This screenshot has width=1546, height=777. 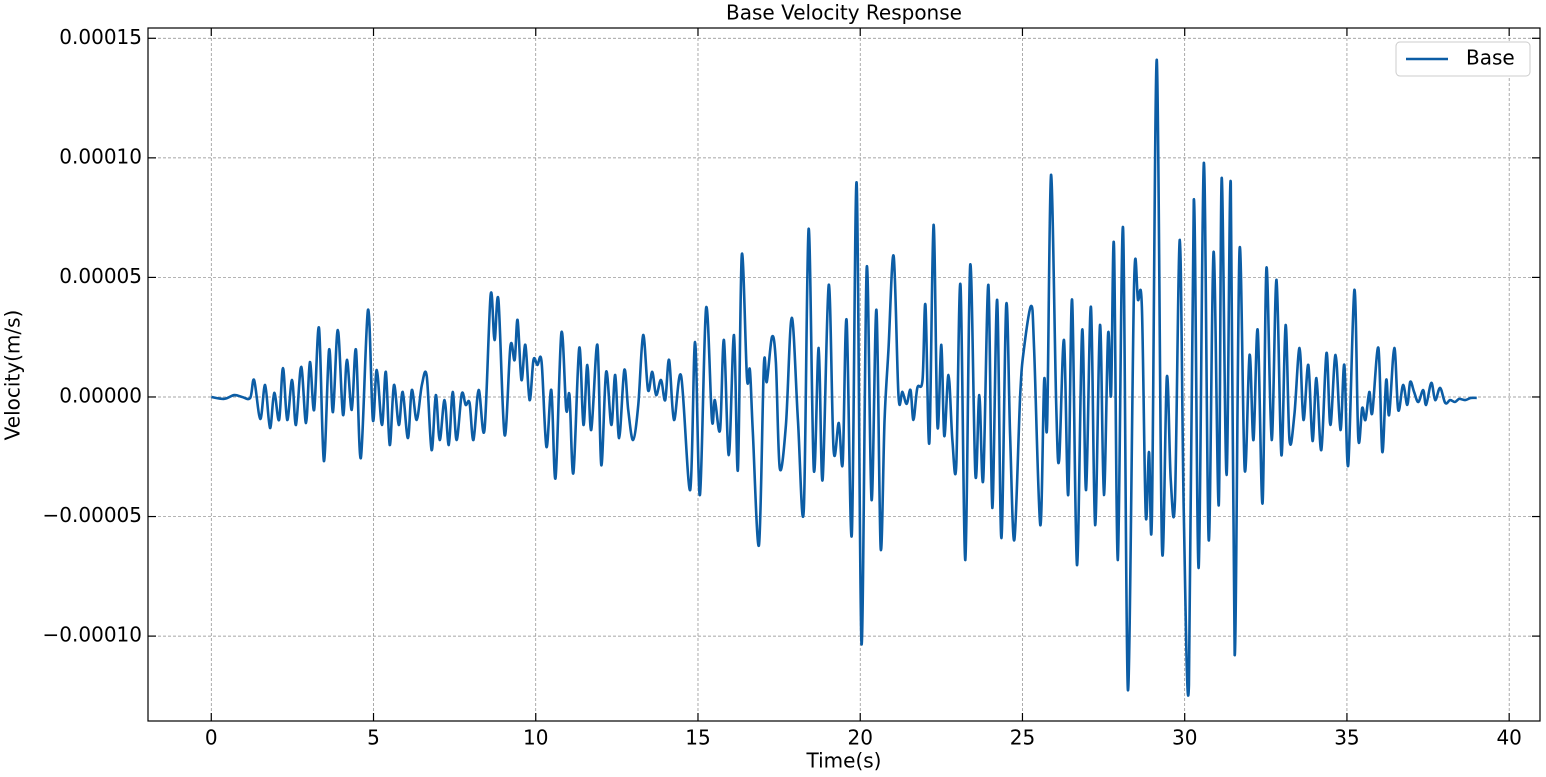 What do you see at coordinates (1184, 738) in the screenshot?
I see `x-tick-label: 30` at bounding box center [1184, 738].